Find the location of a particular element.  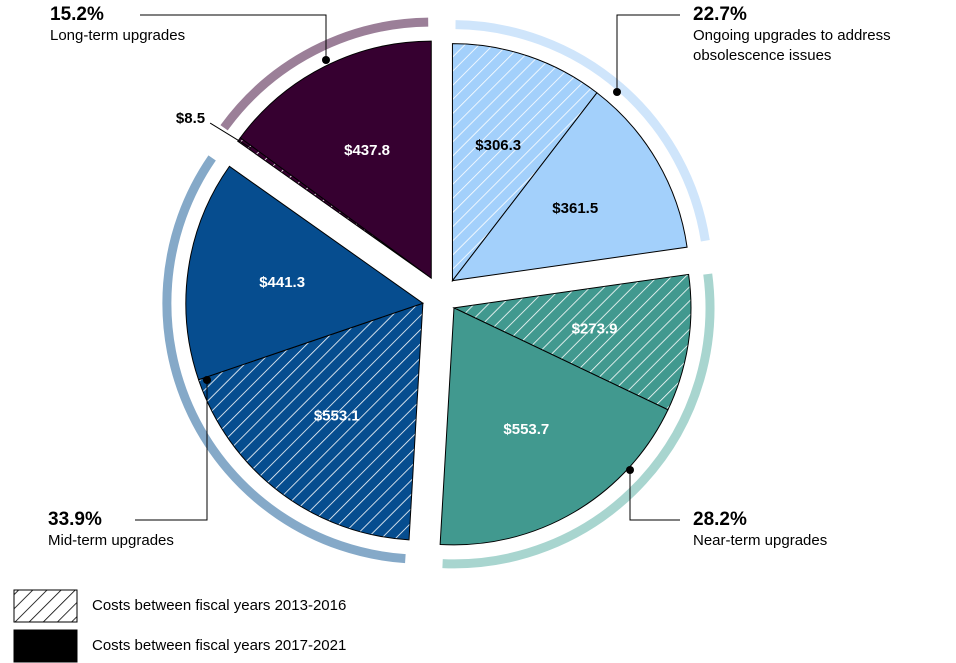

value-label: $553.1 is located at coordinates (337, 415).